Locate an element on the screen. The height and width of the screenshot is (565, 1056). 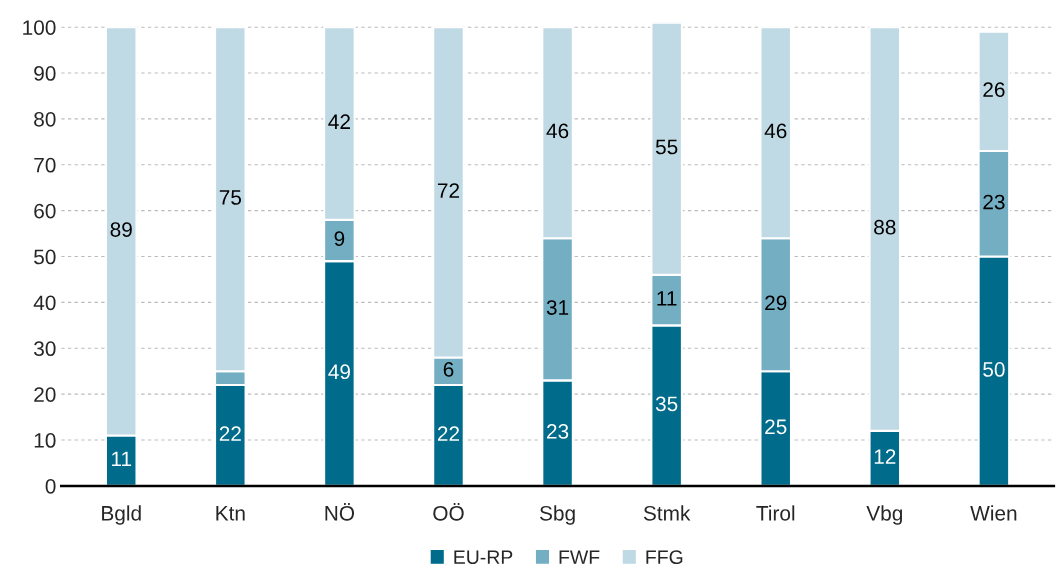
data-label: 31 is located at coordinates (557, 307).